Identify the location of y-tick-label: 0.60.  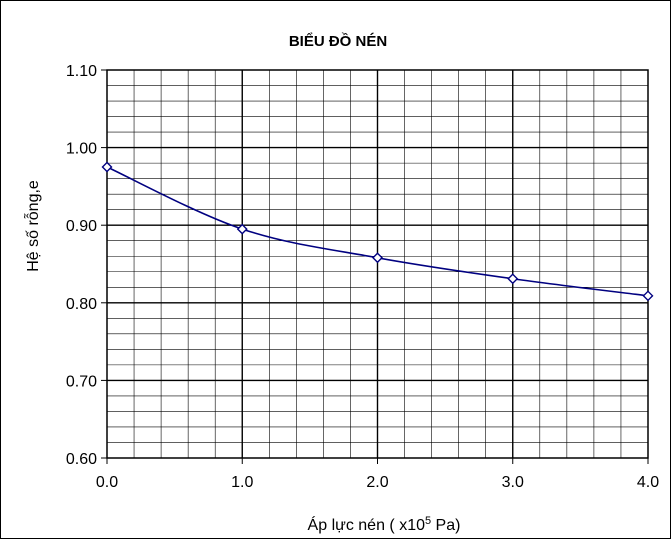
(81, 459).